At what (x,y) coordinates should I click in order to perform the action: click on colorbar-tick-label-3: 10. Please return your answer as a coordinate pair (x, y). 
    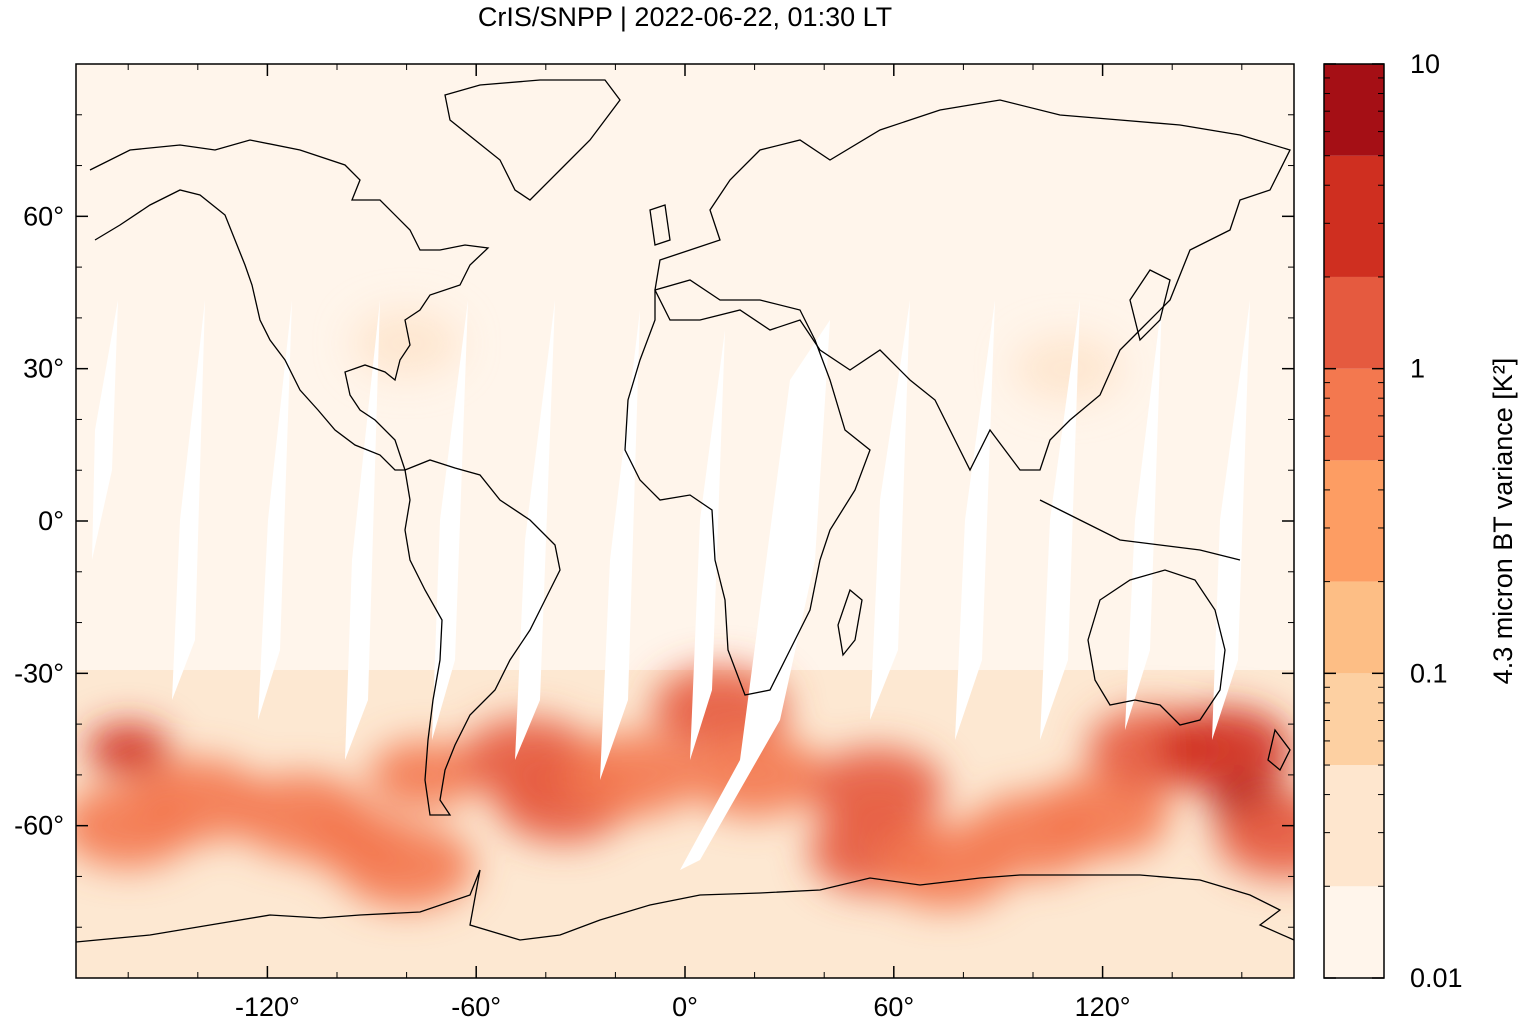
    Looking at the image, I should click on (1425, 64).